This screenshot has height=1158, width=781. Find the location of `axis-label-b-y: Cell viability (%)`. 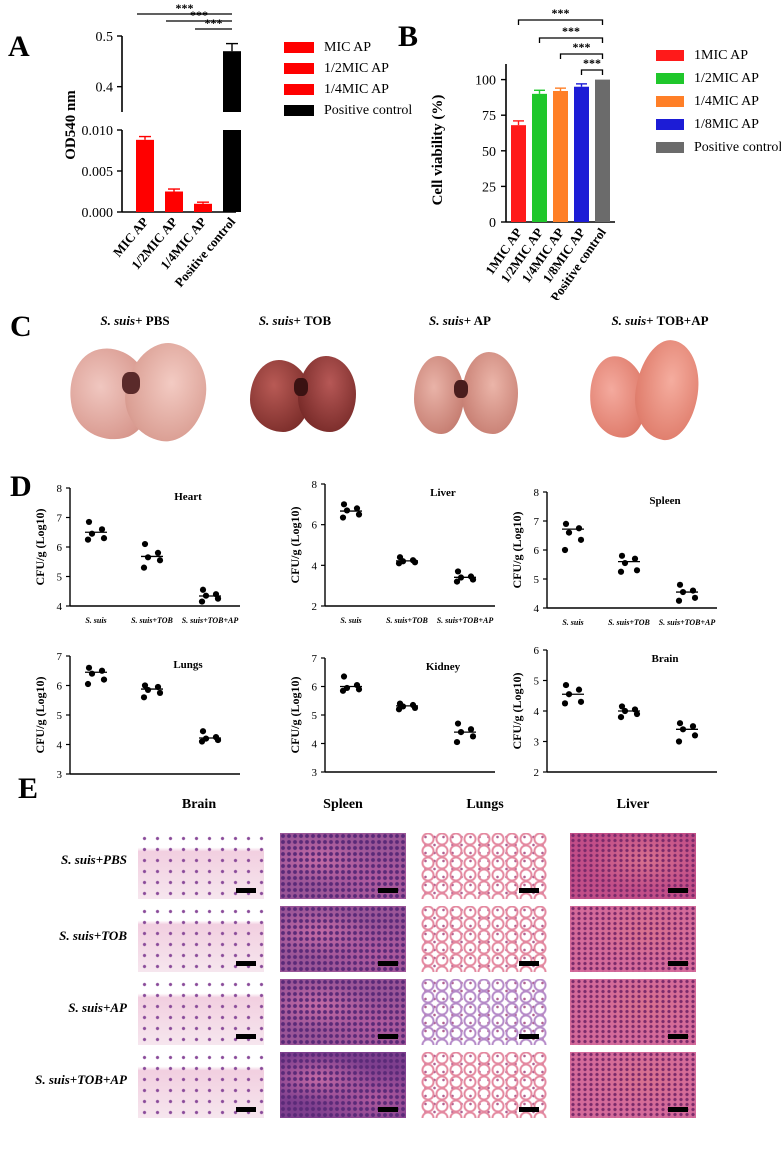

axis-label-b-y: Cell viability (%) is located at coordinates (438, 150).